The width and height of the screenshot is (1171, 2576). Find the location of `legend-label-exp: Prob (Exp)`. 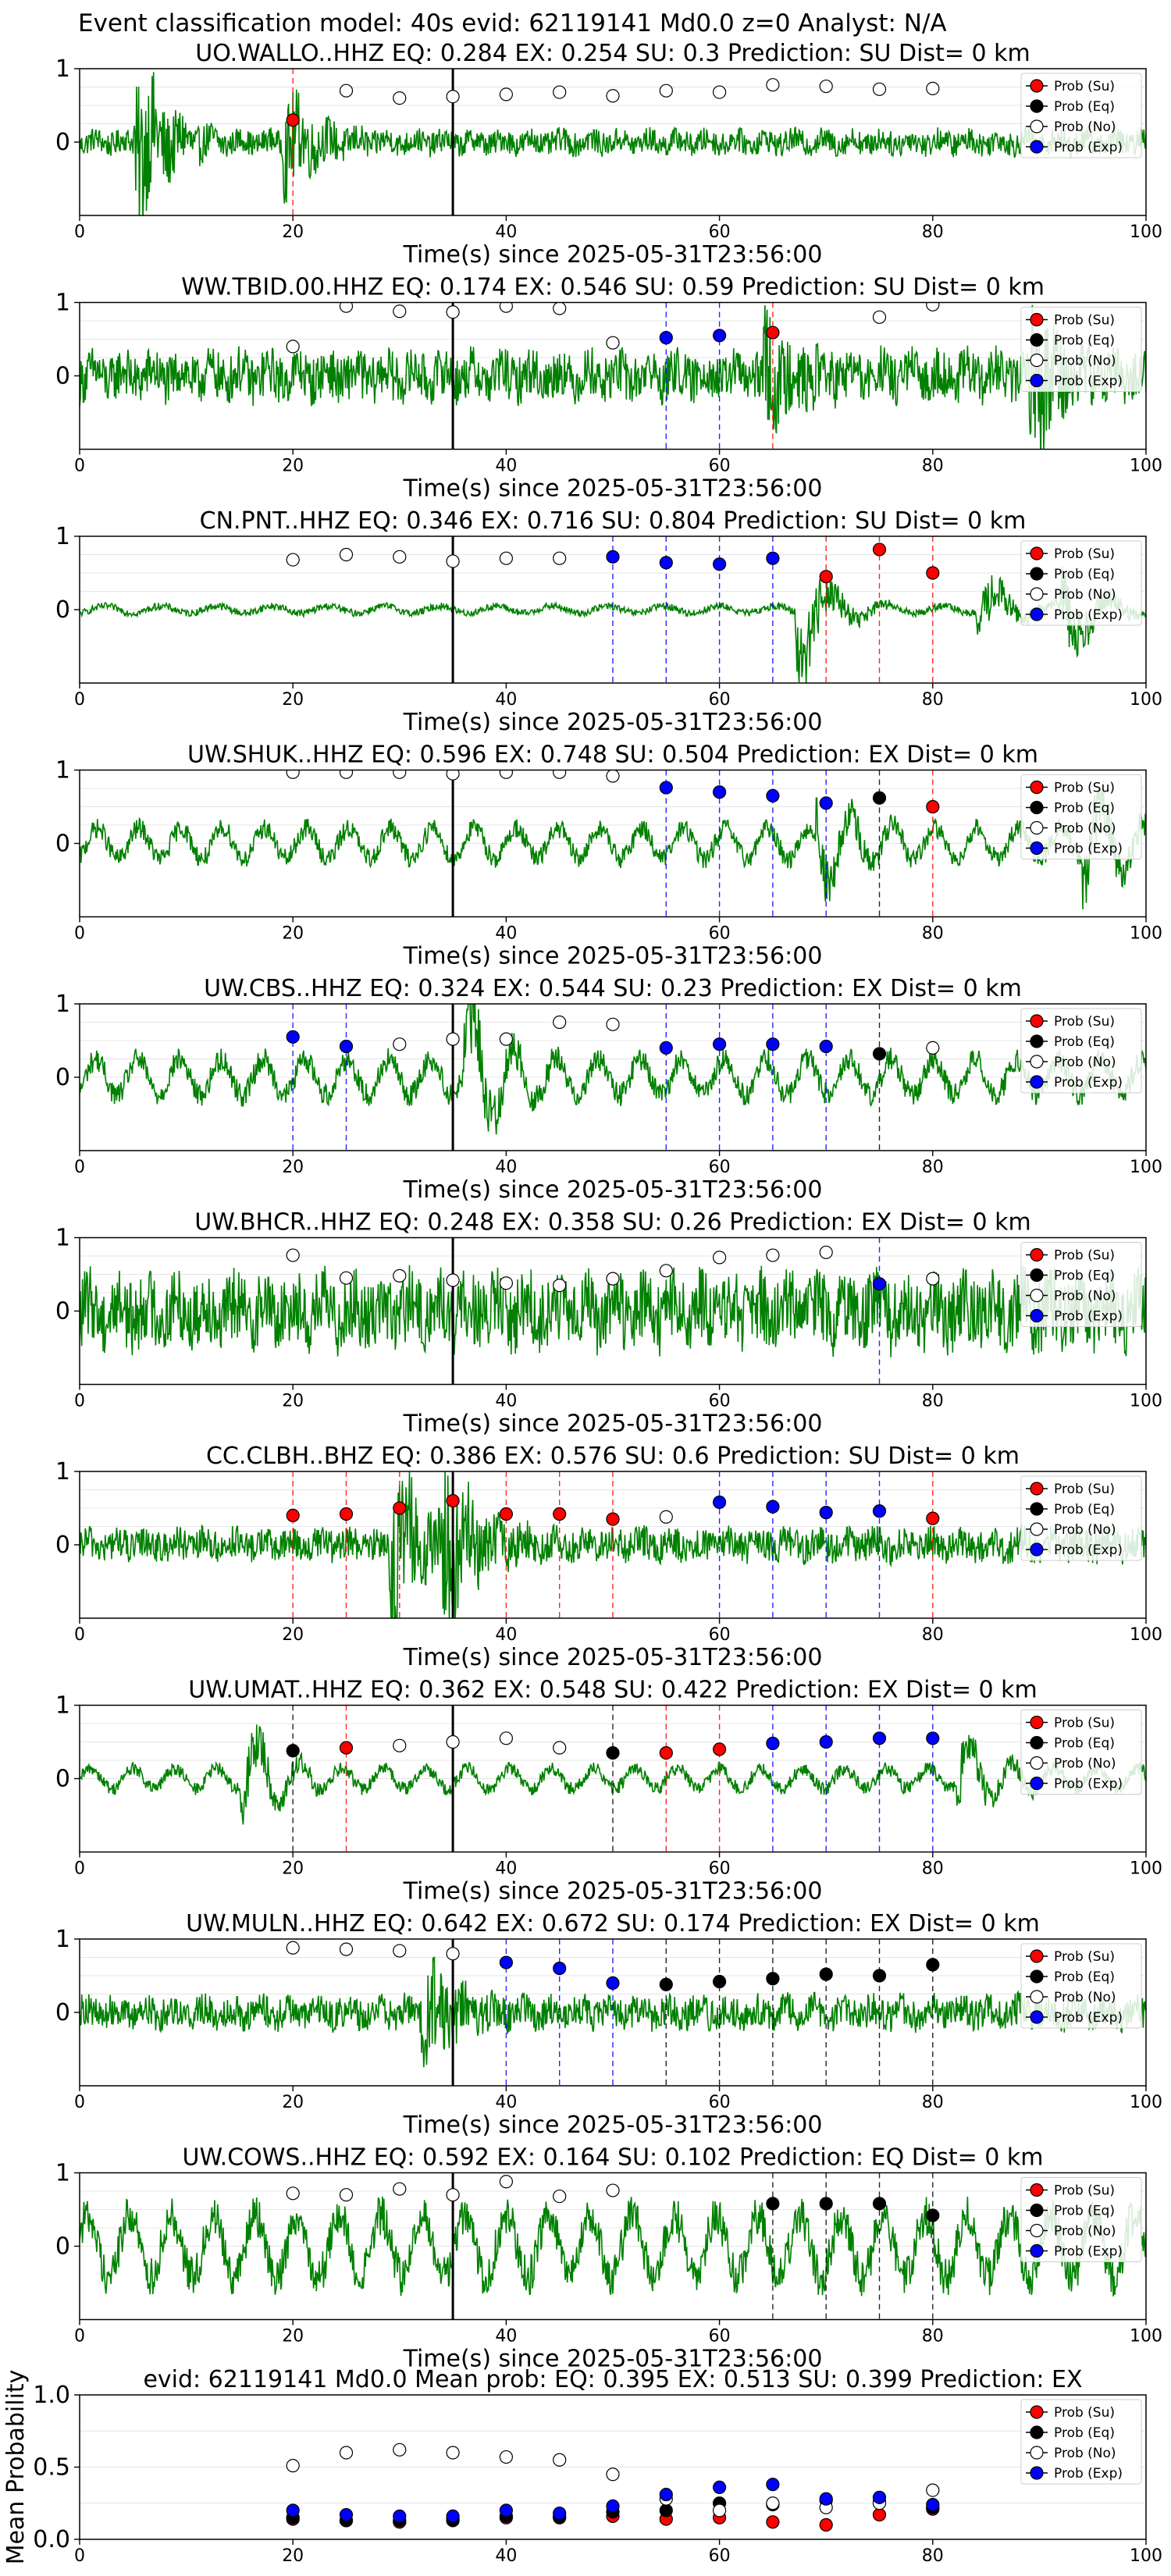

legend-label-exp: Prob (Exp) is located at coordinates (1088, 147).